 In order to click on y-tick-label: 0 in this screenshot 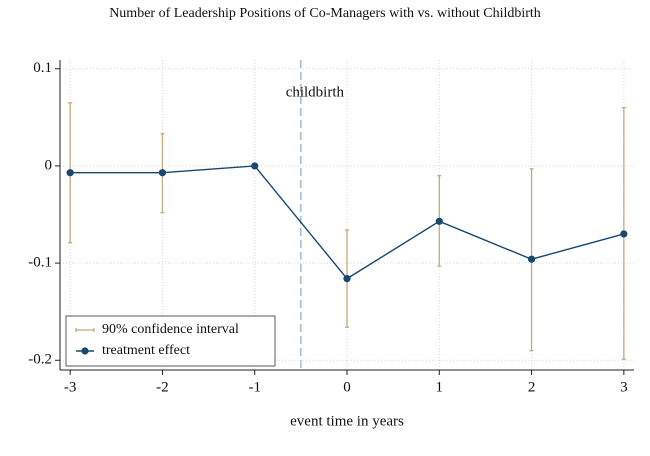, I will do `click(49, 165)`.